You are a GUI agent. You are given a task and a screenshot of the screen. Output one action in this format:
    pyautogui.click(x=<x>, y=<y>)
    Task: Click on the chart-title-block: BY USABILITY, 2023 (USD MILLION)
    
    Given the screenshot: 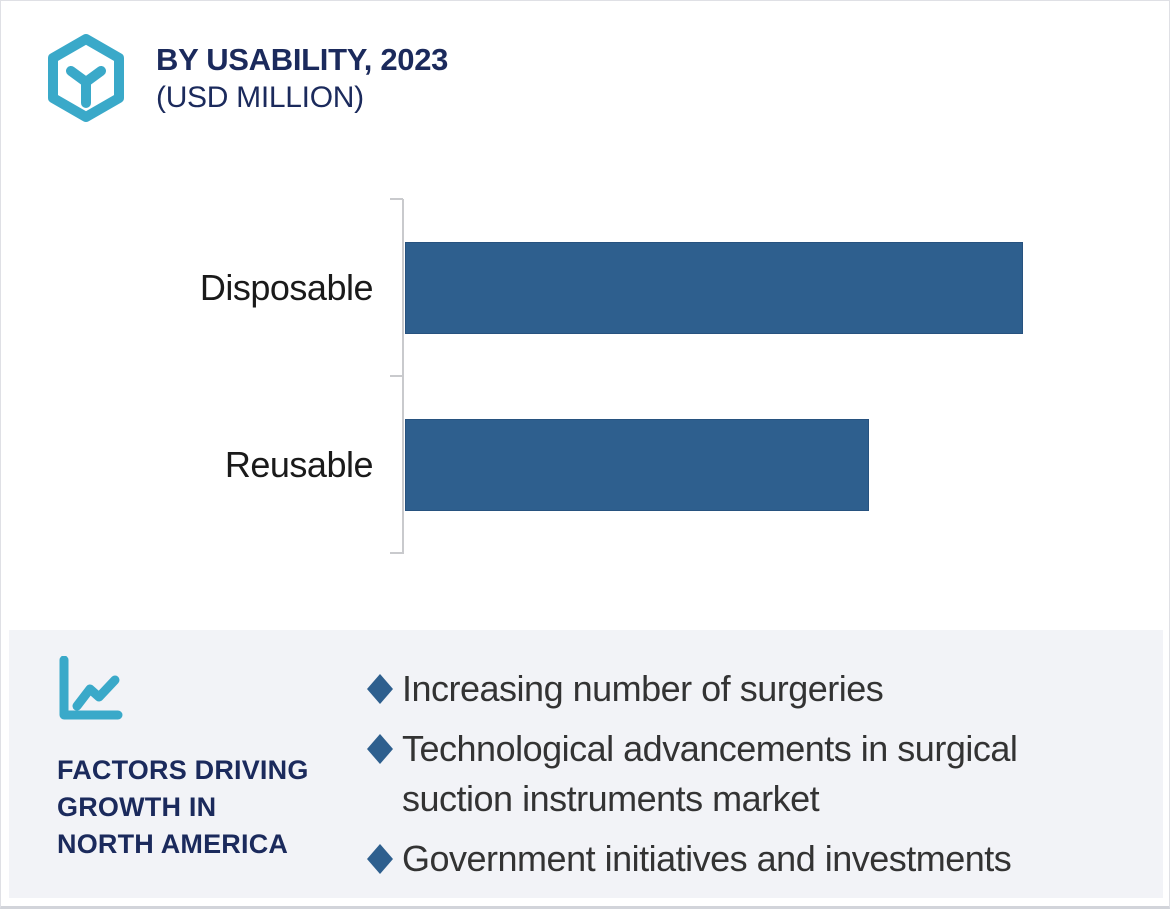 What is the action you would take?
    pyautogui.click(x=302, y=79)
    